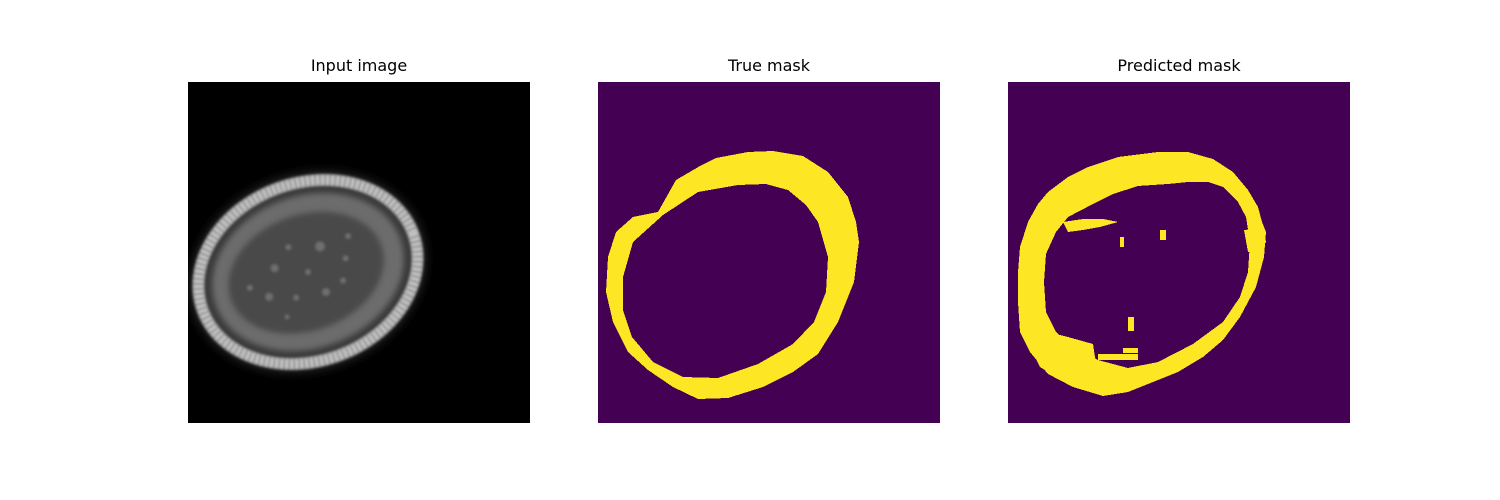 The image size is (1500, 500). Describe the element at coordinates (769, 65) in the screenshot. I see `true-mask-title: True mask` at that location.